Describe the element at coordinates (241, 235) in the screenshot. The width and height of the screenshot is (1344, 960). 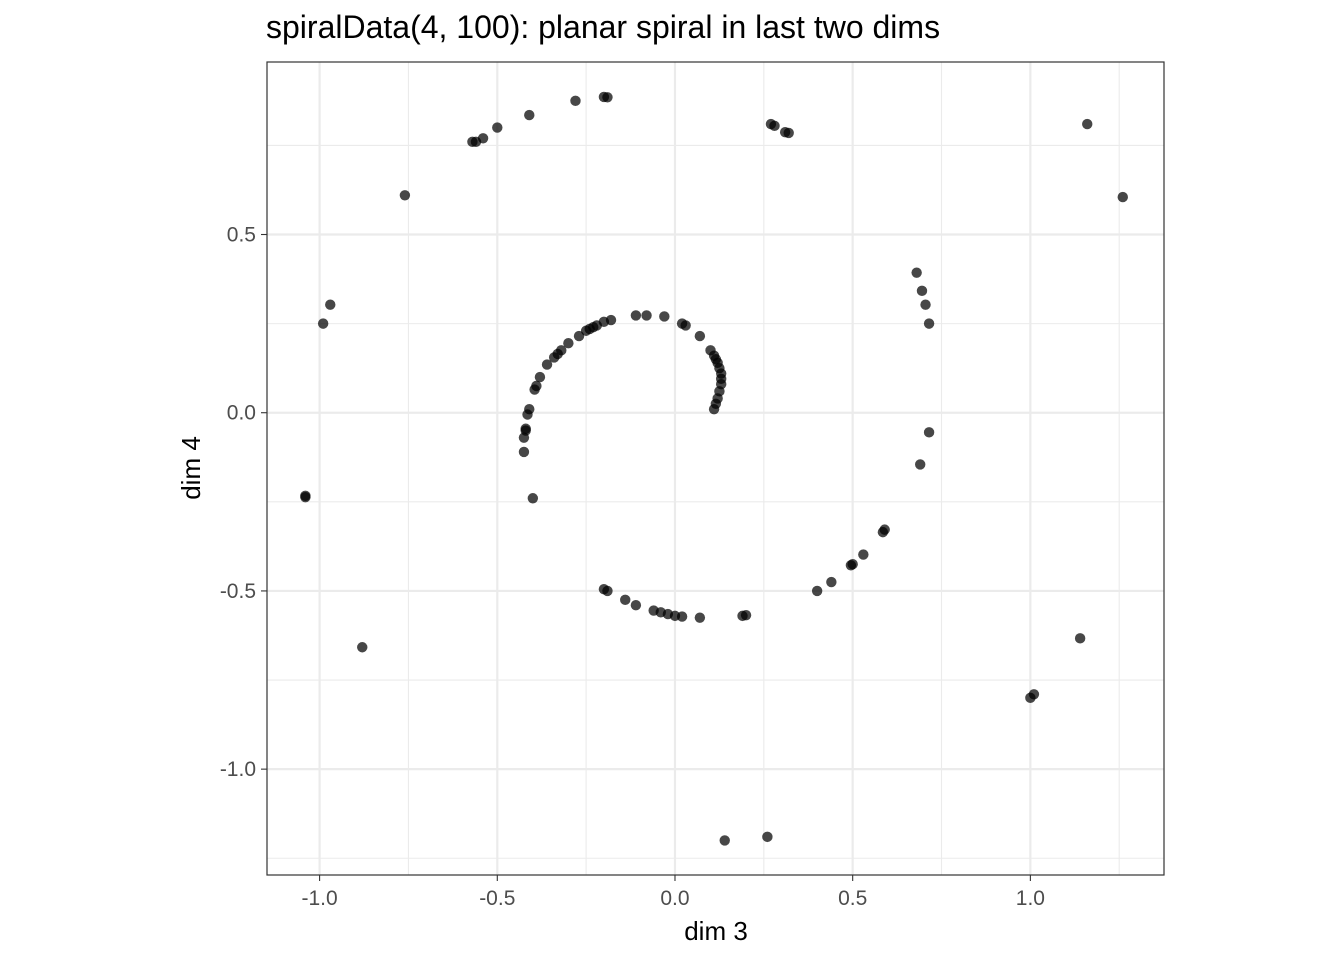
I see `y-tick-label: 0.5` at that location.